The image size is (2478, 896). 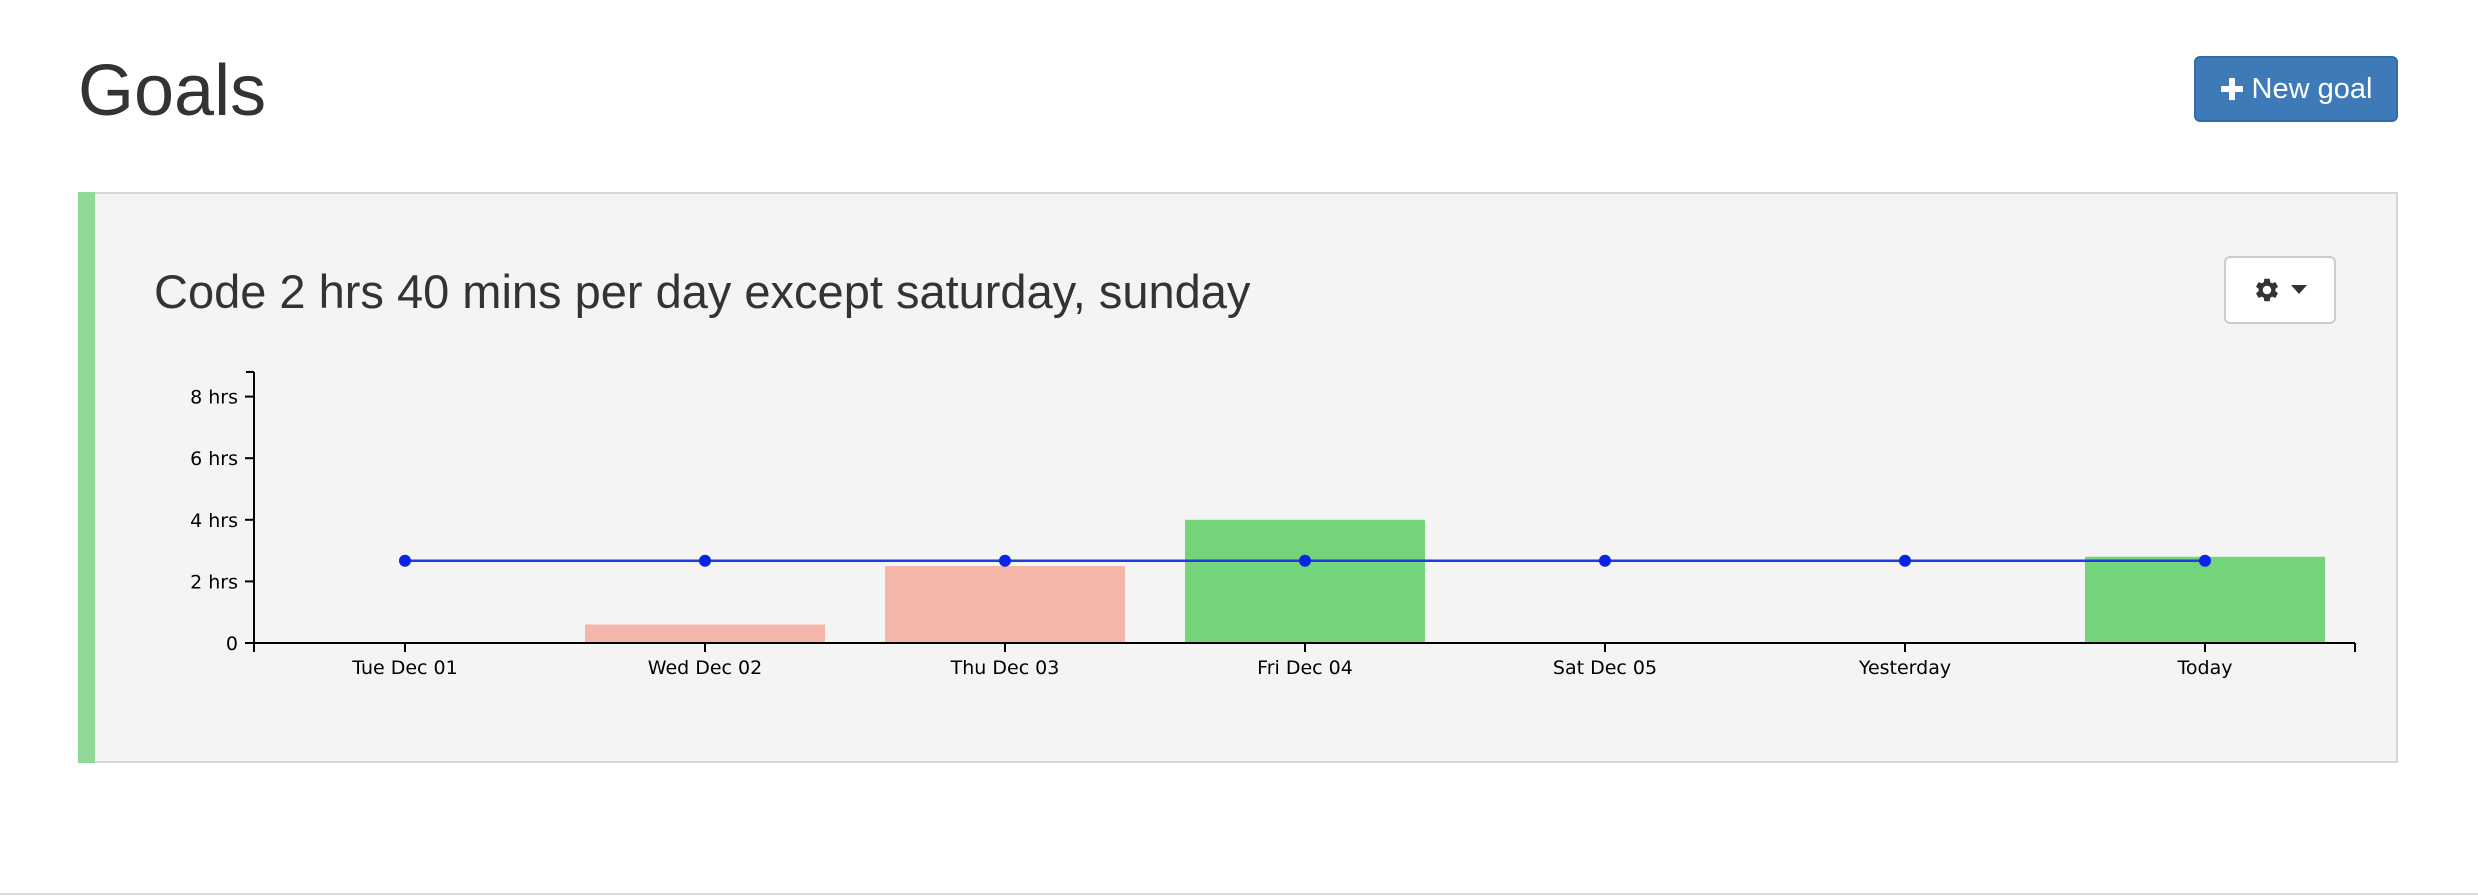 What do you see at coordinates (1605, 668) in the screenshot?
I see `x-tick-label: Sat Dec 05` at bounding box center [1605, 668].